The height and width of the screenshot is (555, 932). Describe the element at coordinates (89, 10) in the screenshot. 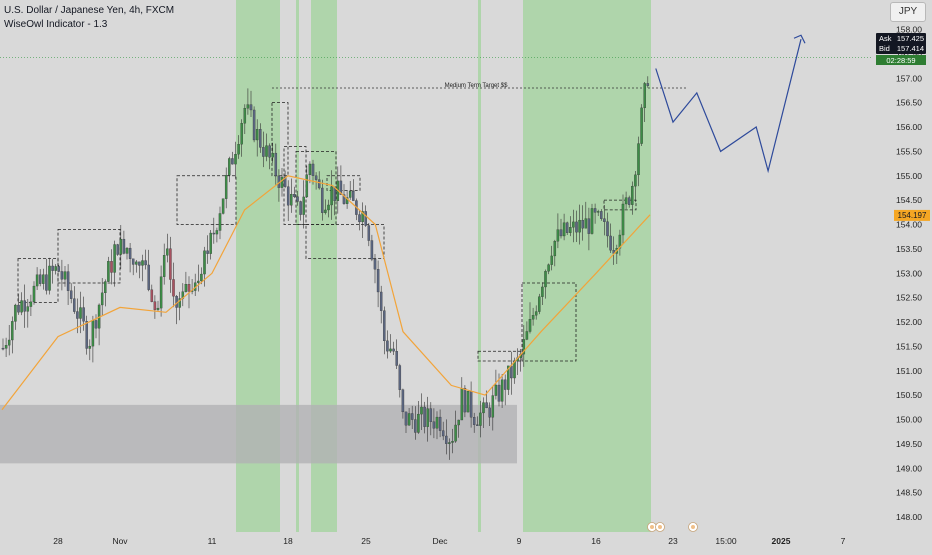

I see `symbol-title: U.S. Dollar / Japanese Yen, 4h, FXCM` at that location.